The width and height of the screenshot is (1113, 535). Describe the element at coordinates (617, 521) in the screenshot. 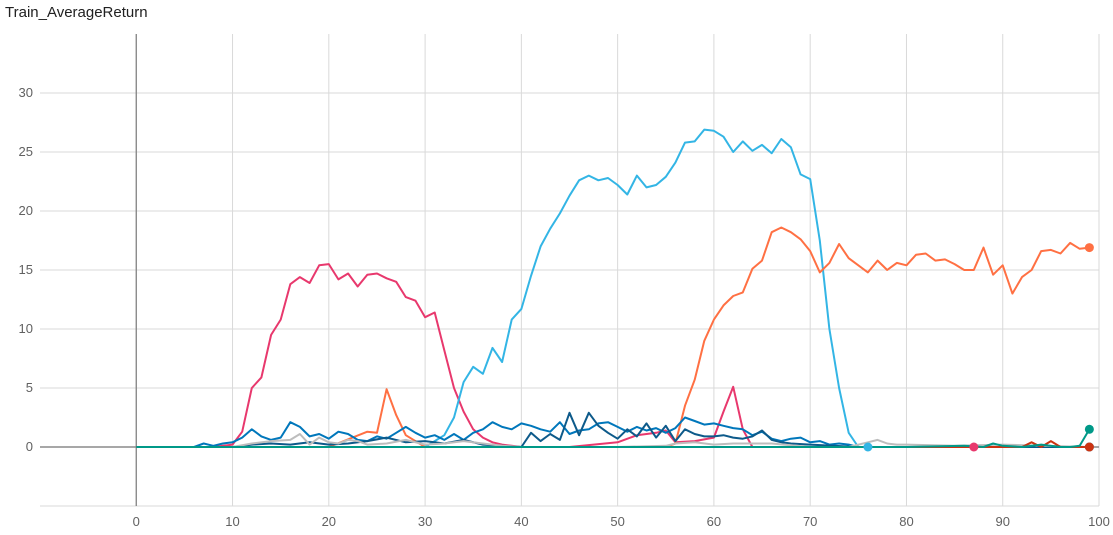

I see `x-tick-label: 50` at that location.